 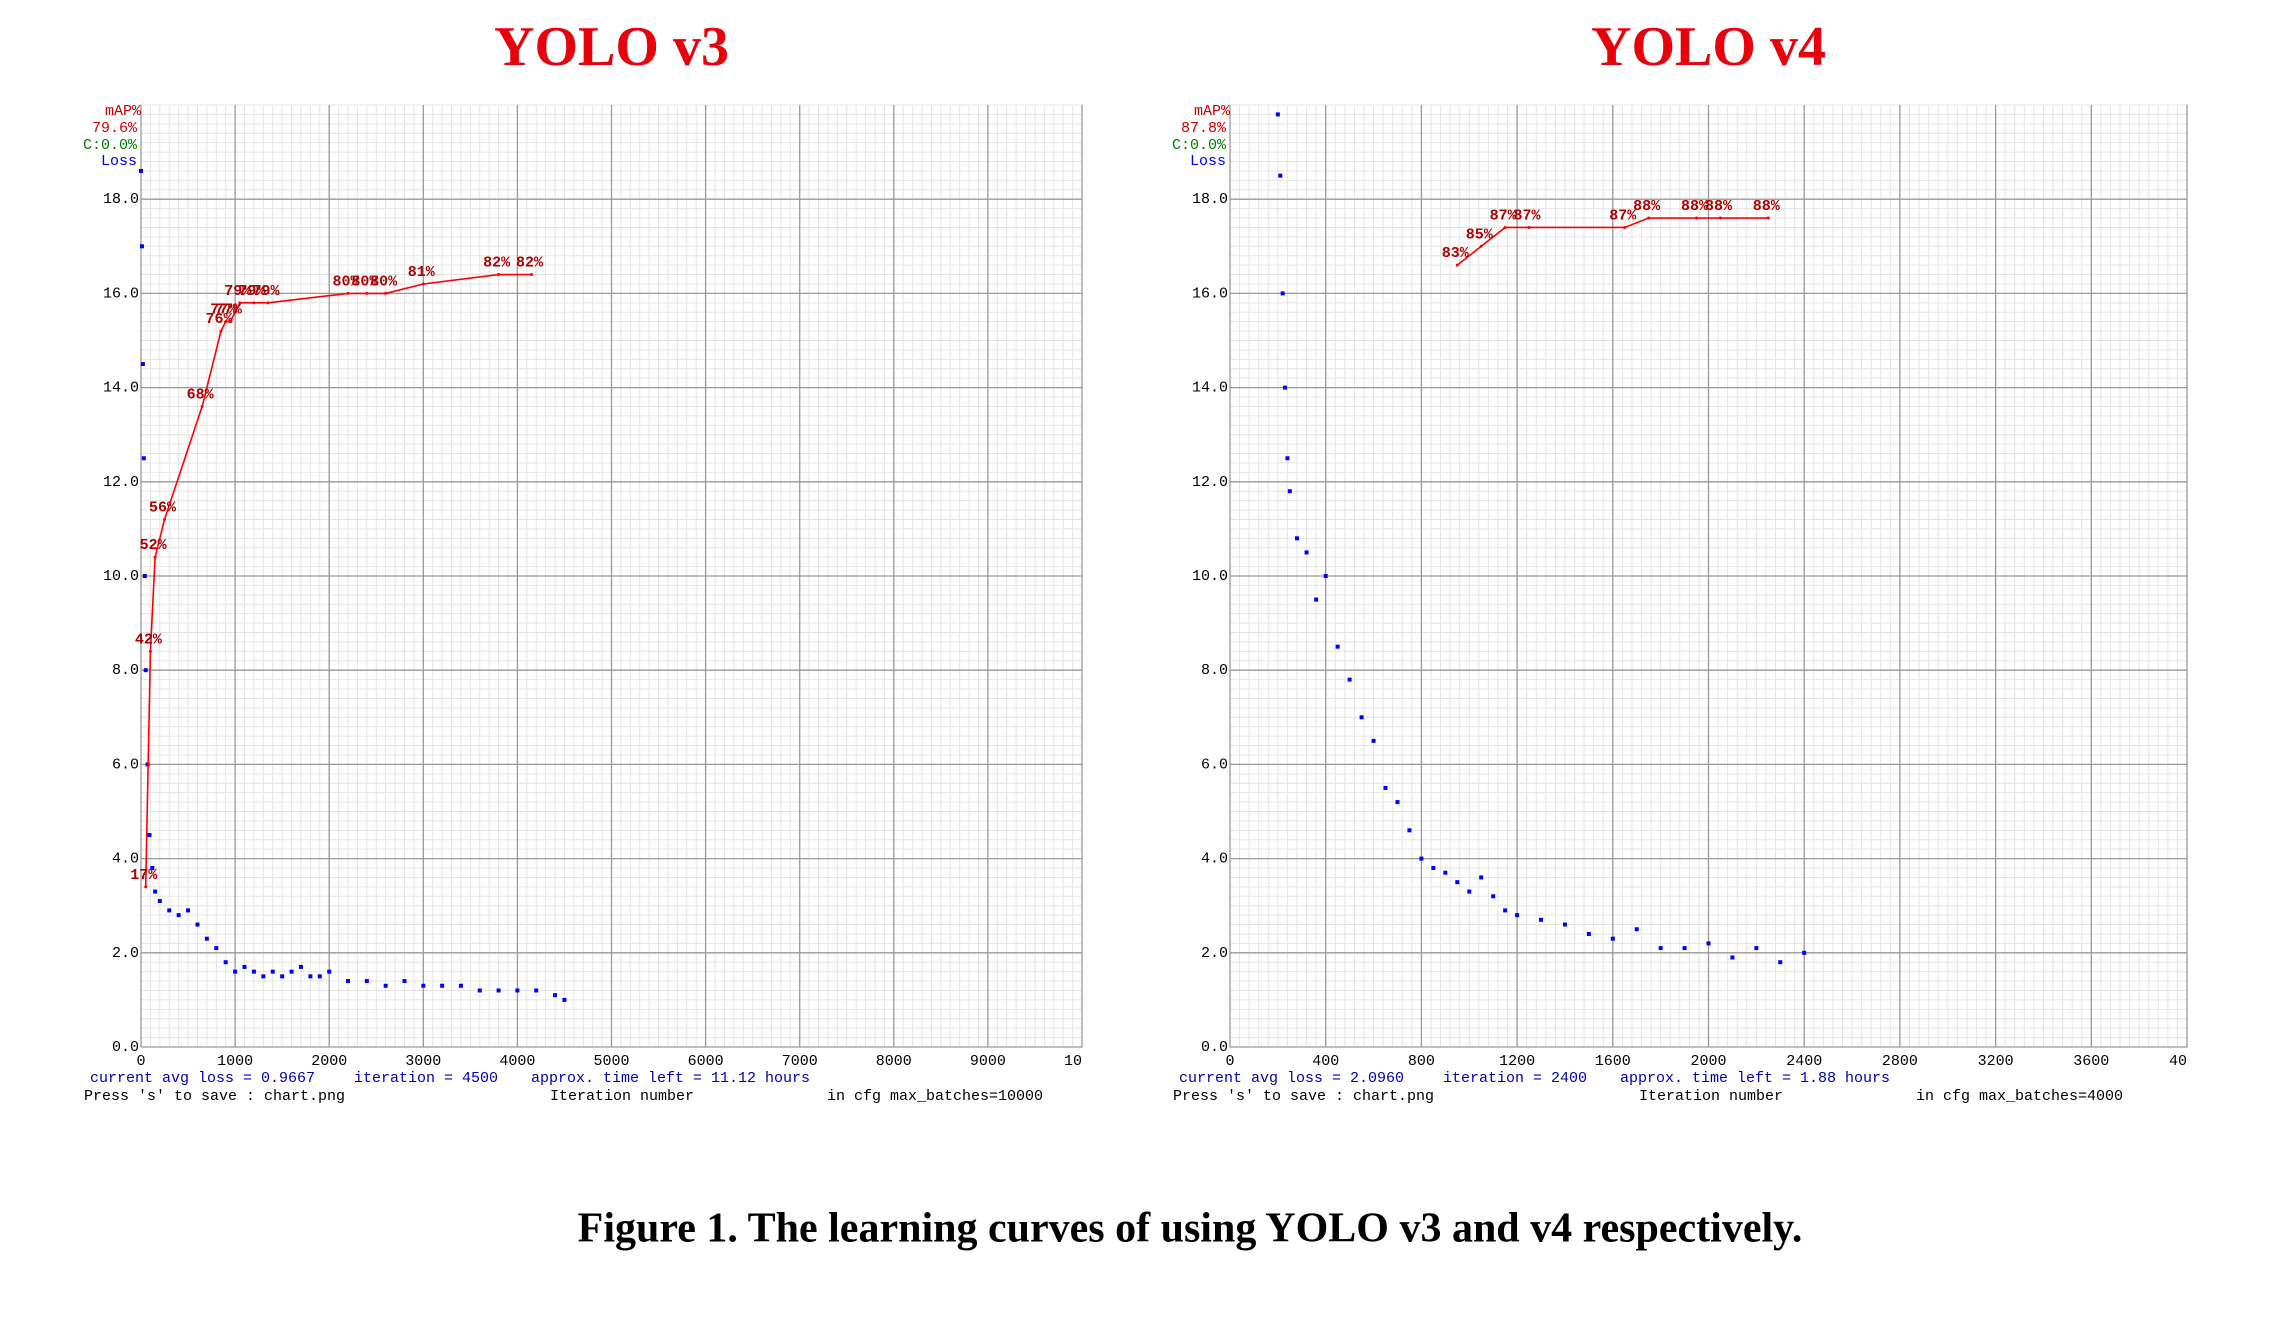 I want to click on status-text: current avg loss = 2.0960, so click(x=1291, y=1078).